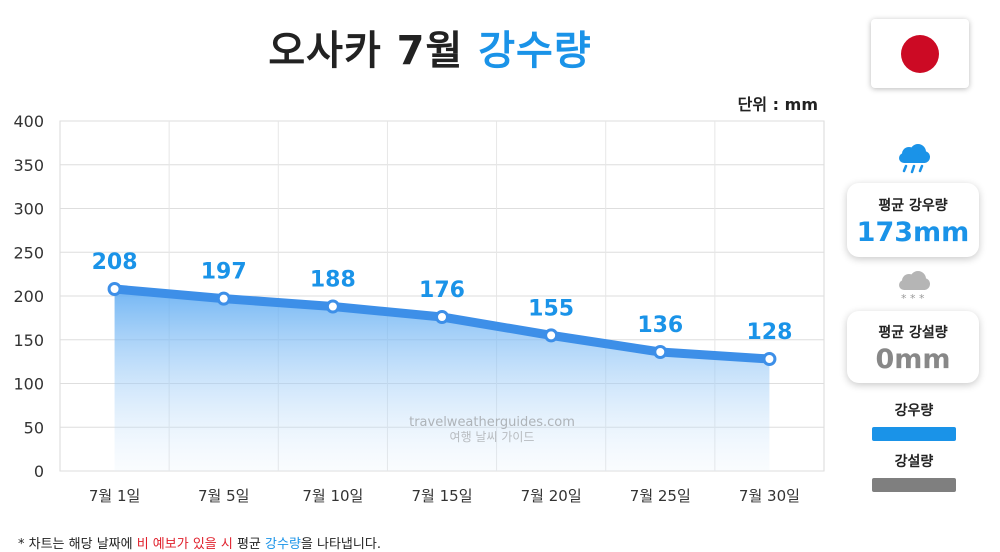  Describe the element at coordinates (492, 436) in the screenshot. I see `watermark-text: 여행 날씨 가이드` at that location.